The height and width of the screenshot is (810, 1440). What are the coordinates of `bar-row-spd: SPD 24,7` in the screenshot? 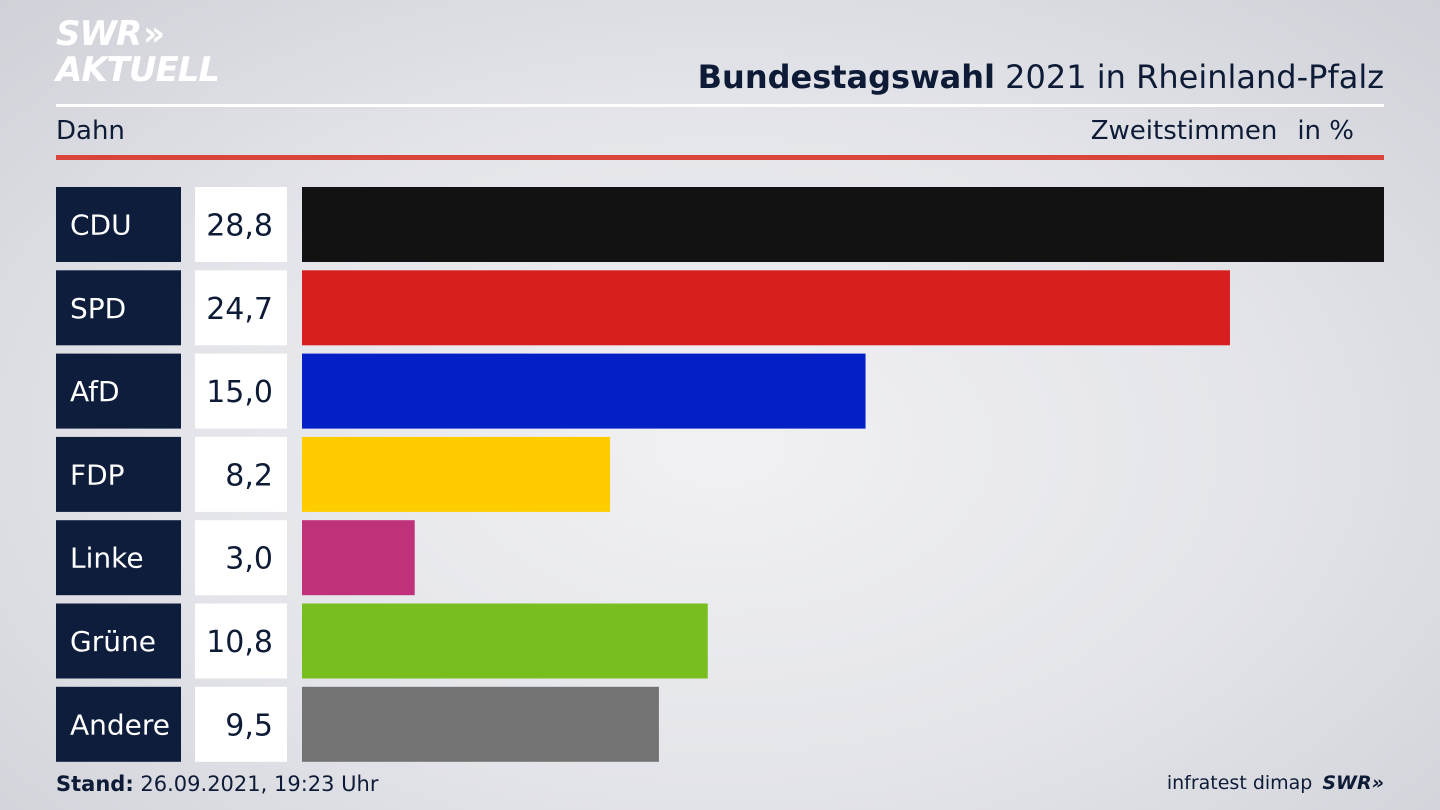 It's located at (643, 308).